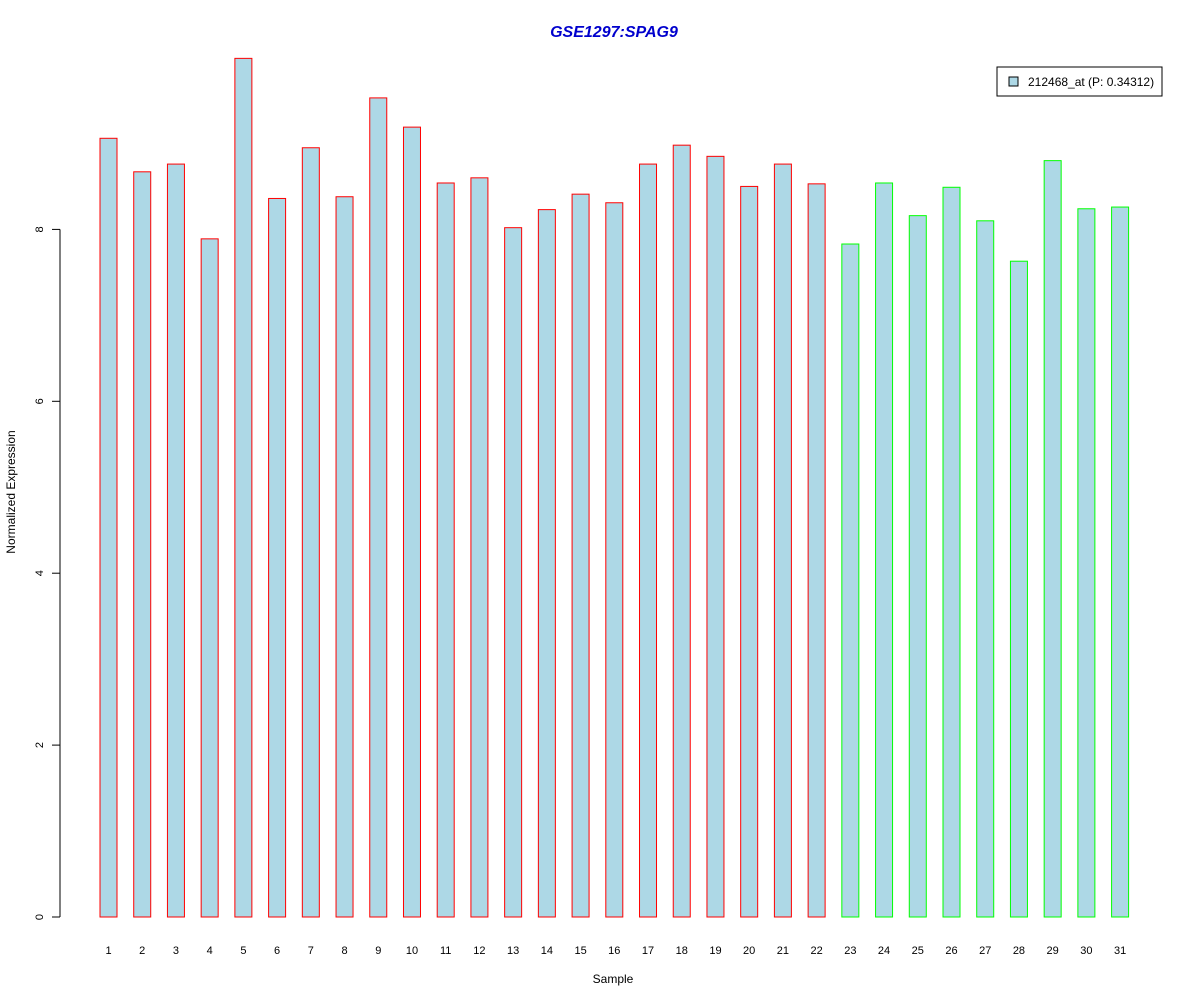 The image size is (1200, 1000). What do you see at coordinates (614, 32) in the screenshot?
I see `chart-title: GSE1297:SPAG9` at bounding box center [614, 32].